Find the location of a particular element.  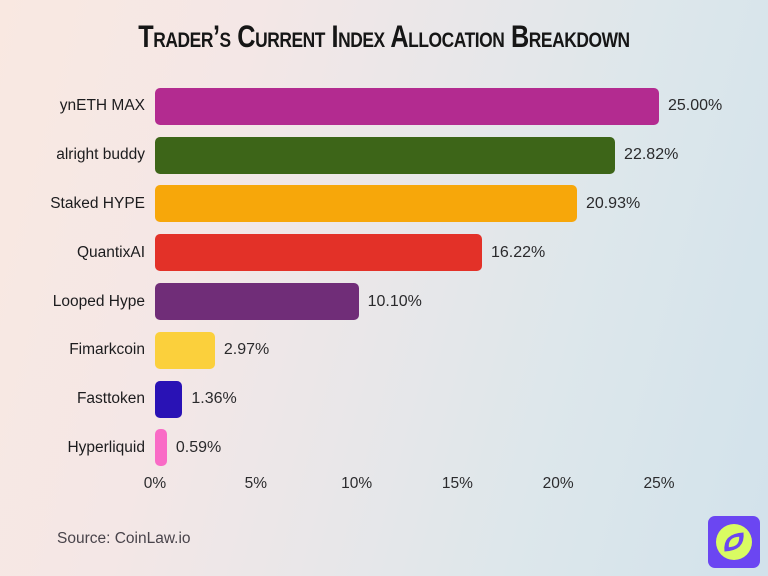

value-label: 22.82% is located at coordinates (651, 155).